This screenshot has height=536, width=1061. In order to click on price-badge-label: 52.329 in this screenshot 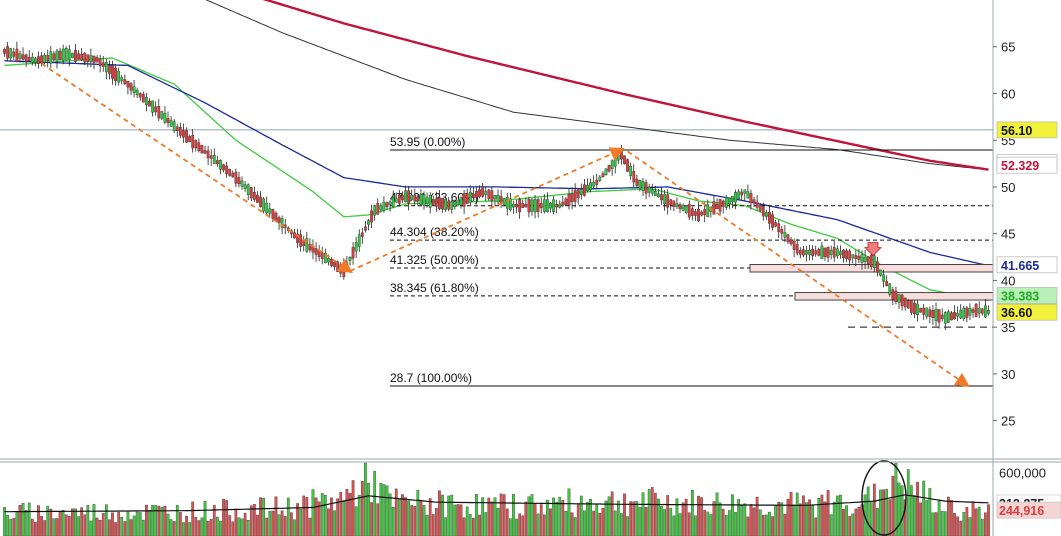, I will do `click(1020, 166)`.